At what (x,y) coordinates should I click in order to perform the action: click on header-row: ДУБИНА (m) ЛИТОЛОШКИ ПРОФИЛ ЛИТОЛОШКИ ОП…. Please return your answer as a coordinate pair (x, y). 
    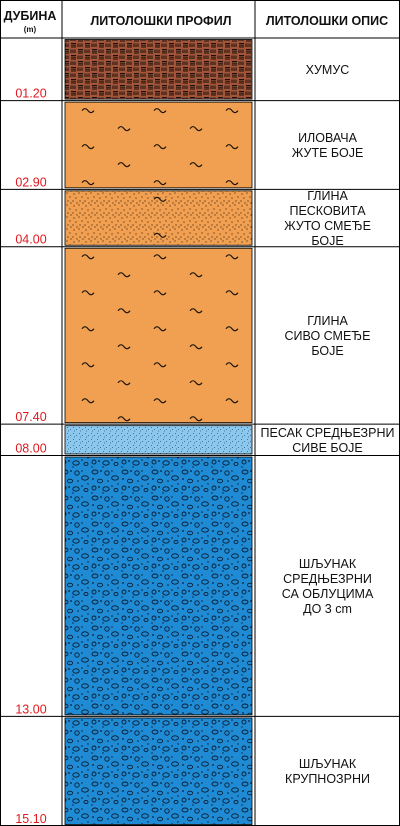
    Looking at the image, I should click on (196, 21).